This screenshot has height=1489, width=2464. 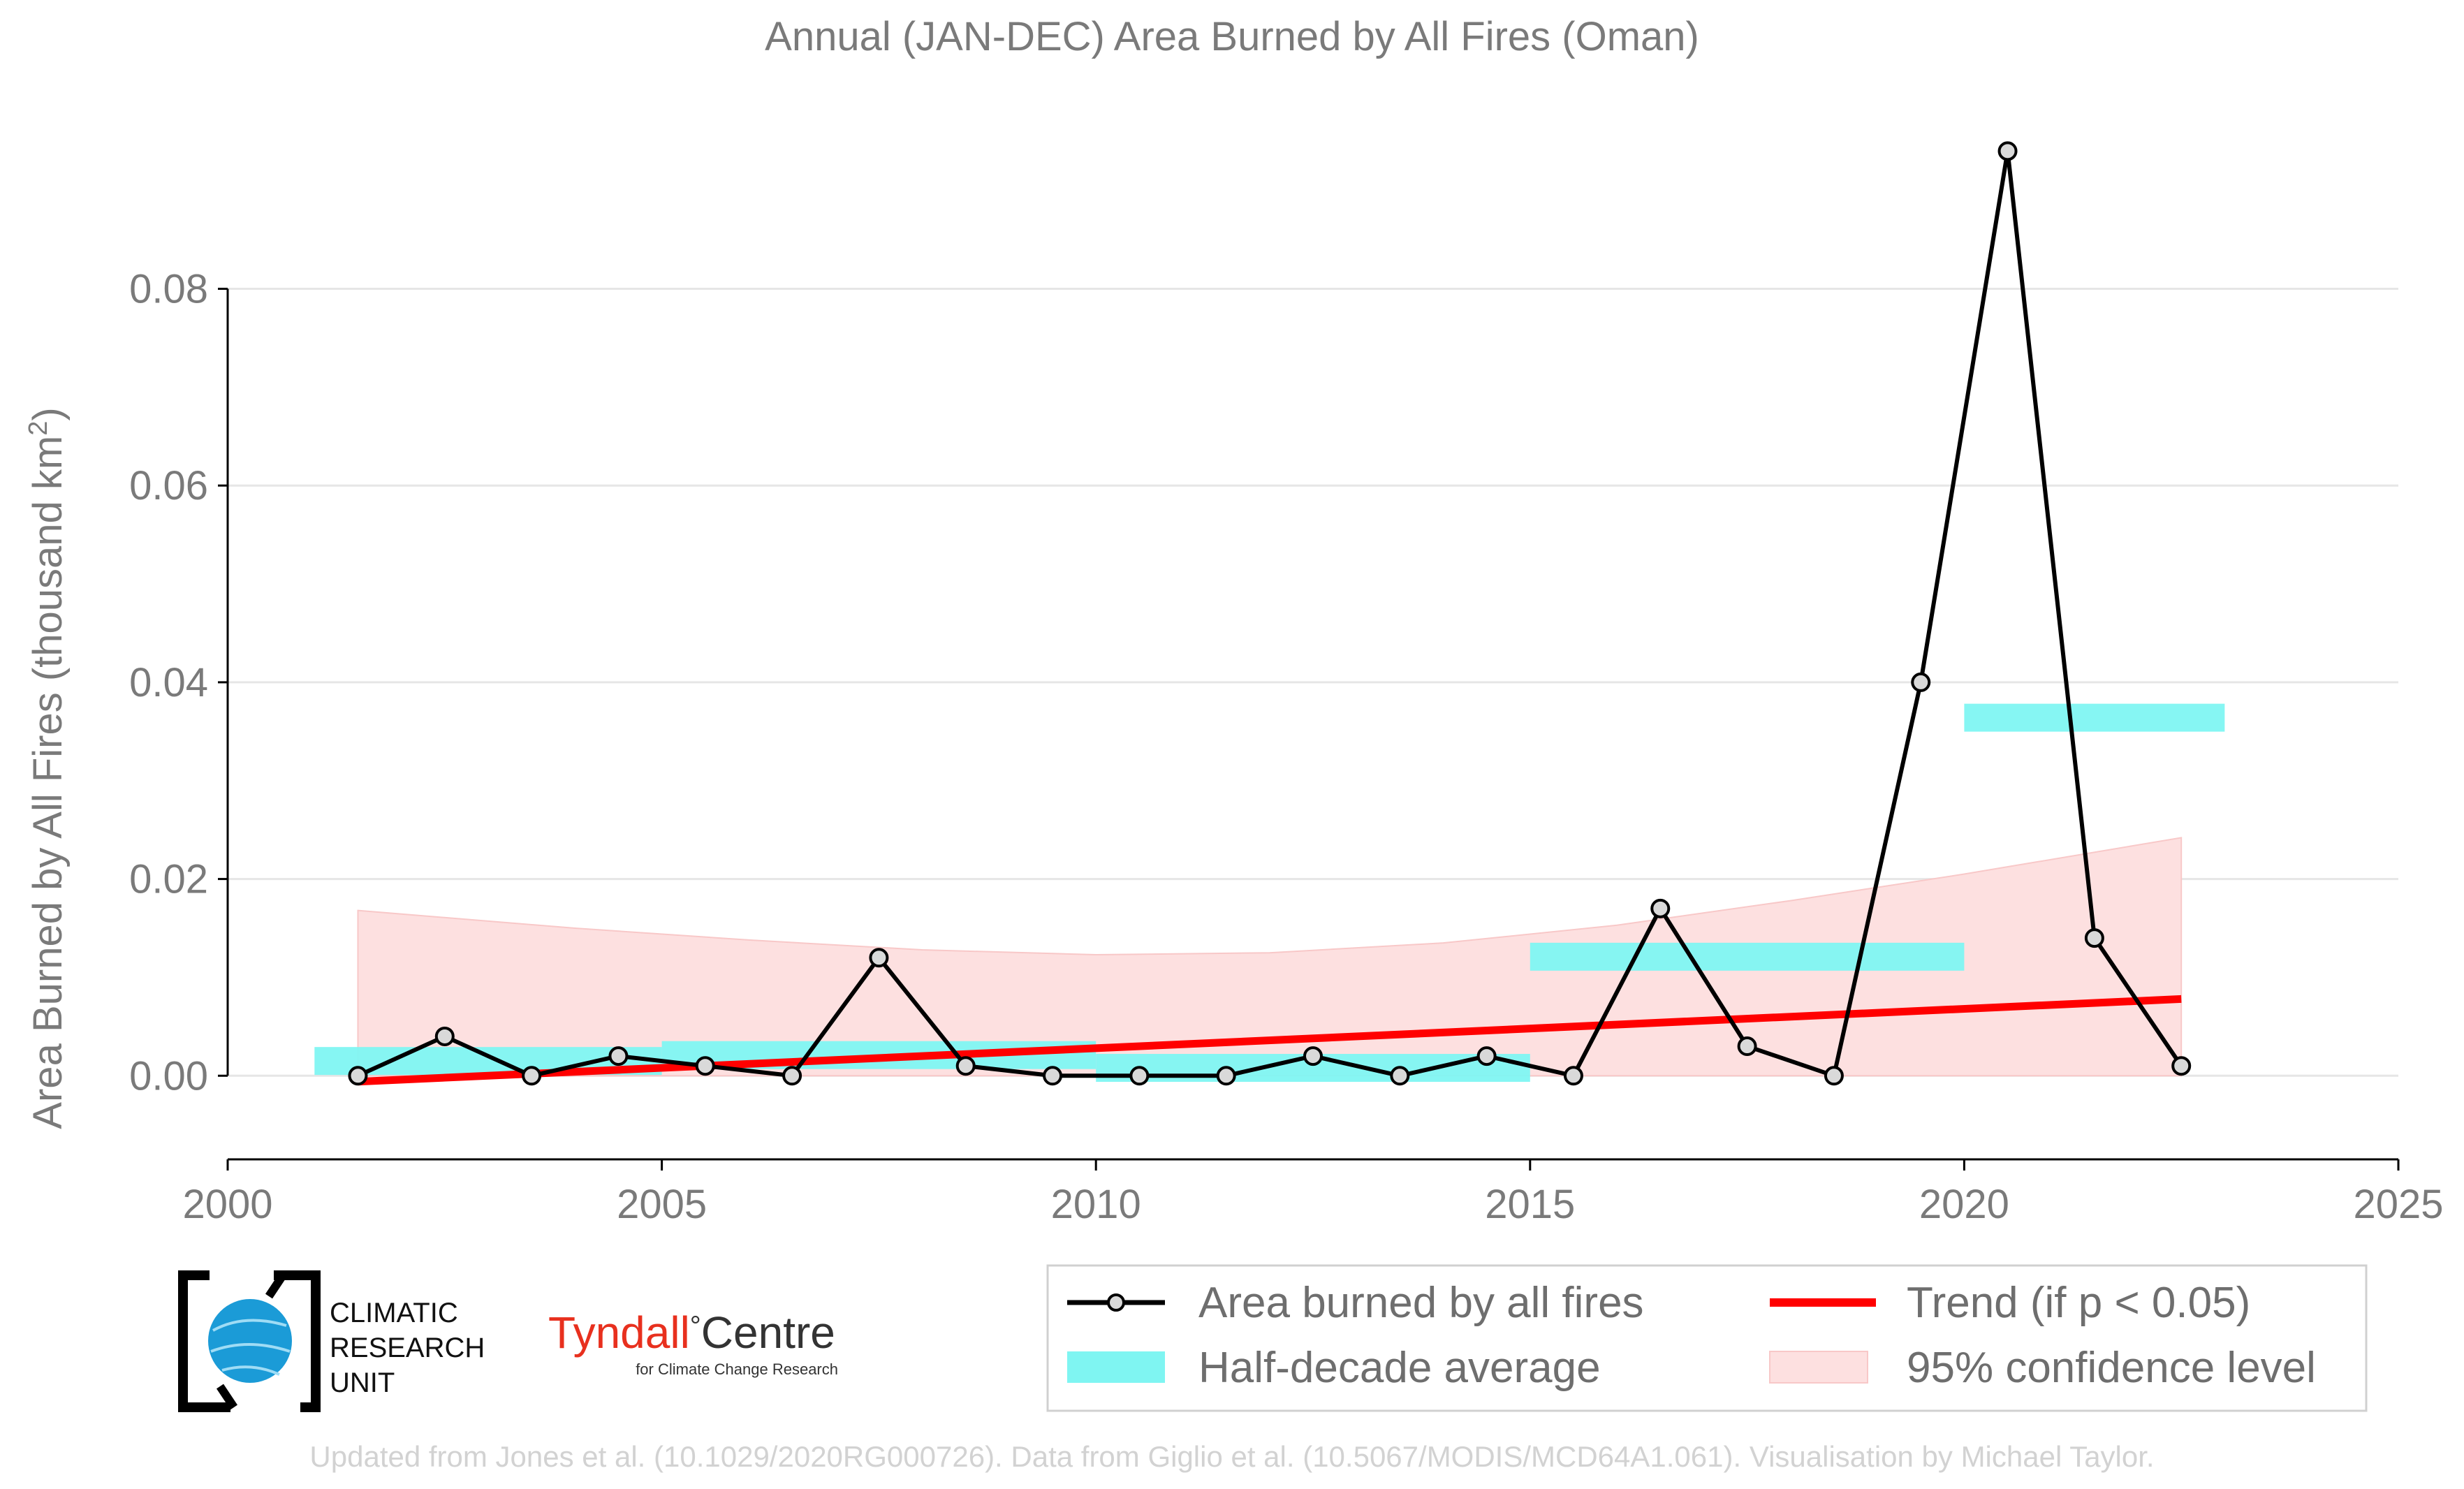 I want to click on legend-label-half-decade: Half-decade average, so click(x=1399, y=1368).